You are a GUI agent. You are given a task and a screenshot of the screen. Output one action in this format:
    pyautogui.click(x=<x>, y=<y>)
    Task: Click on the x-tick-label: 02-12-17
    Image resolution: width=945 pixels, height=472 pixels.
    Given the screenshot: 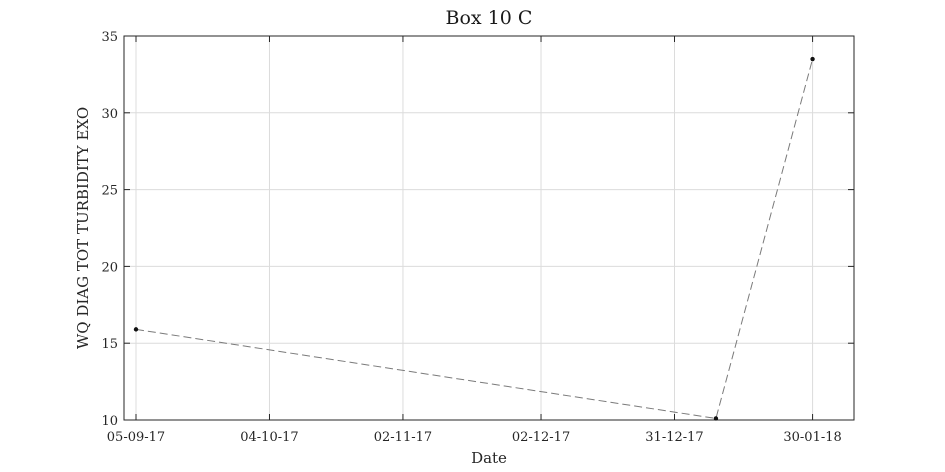 What is the action you would take?
    pyautogui.click(x=541, y=437)
    